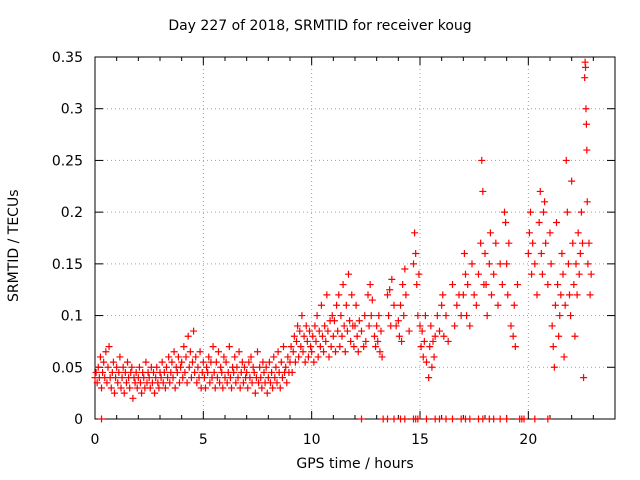  I want to click on x-tick-label: 0, so click(95, 440).